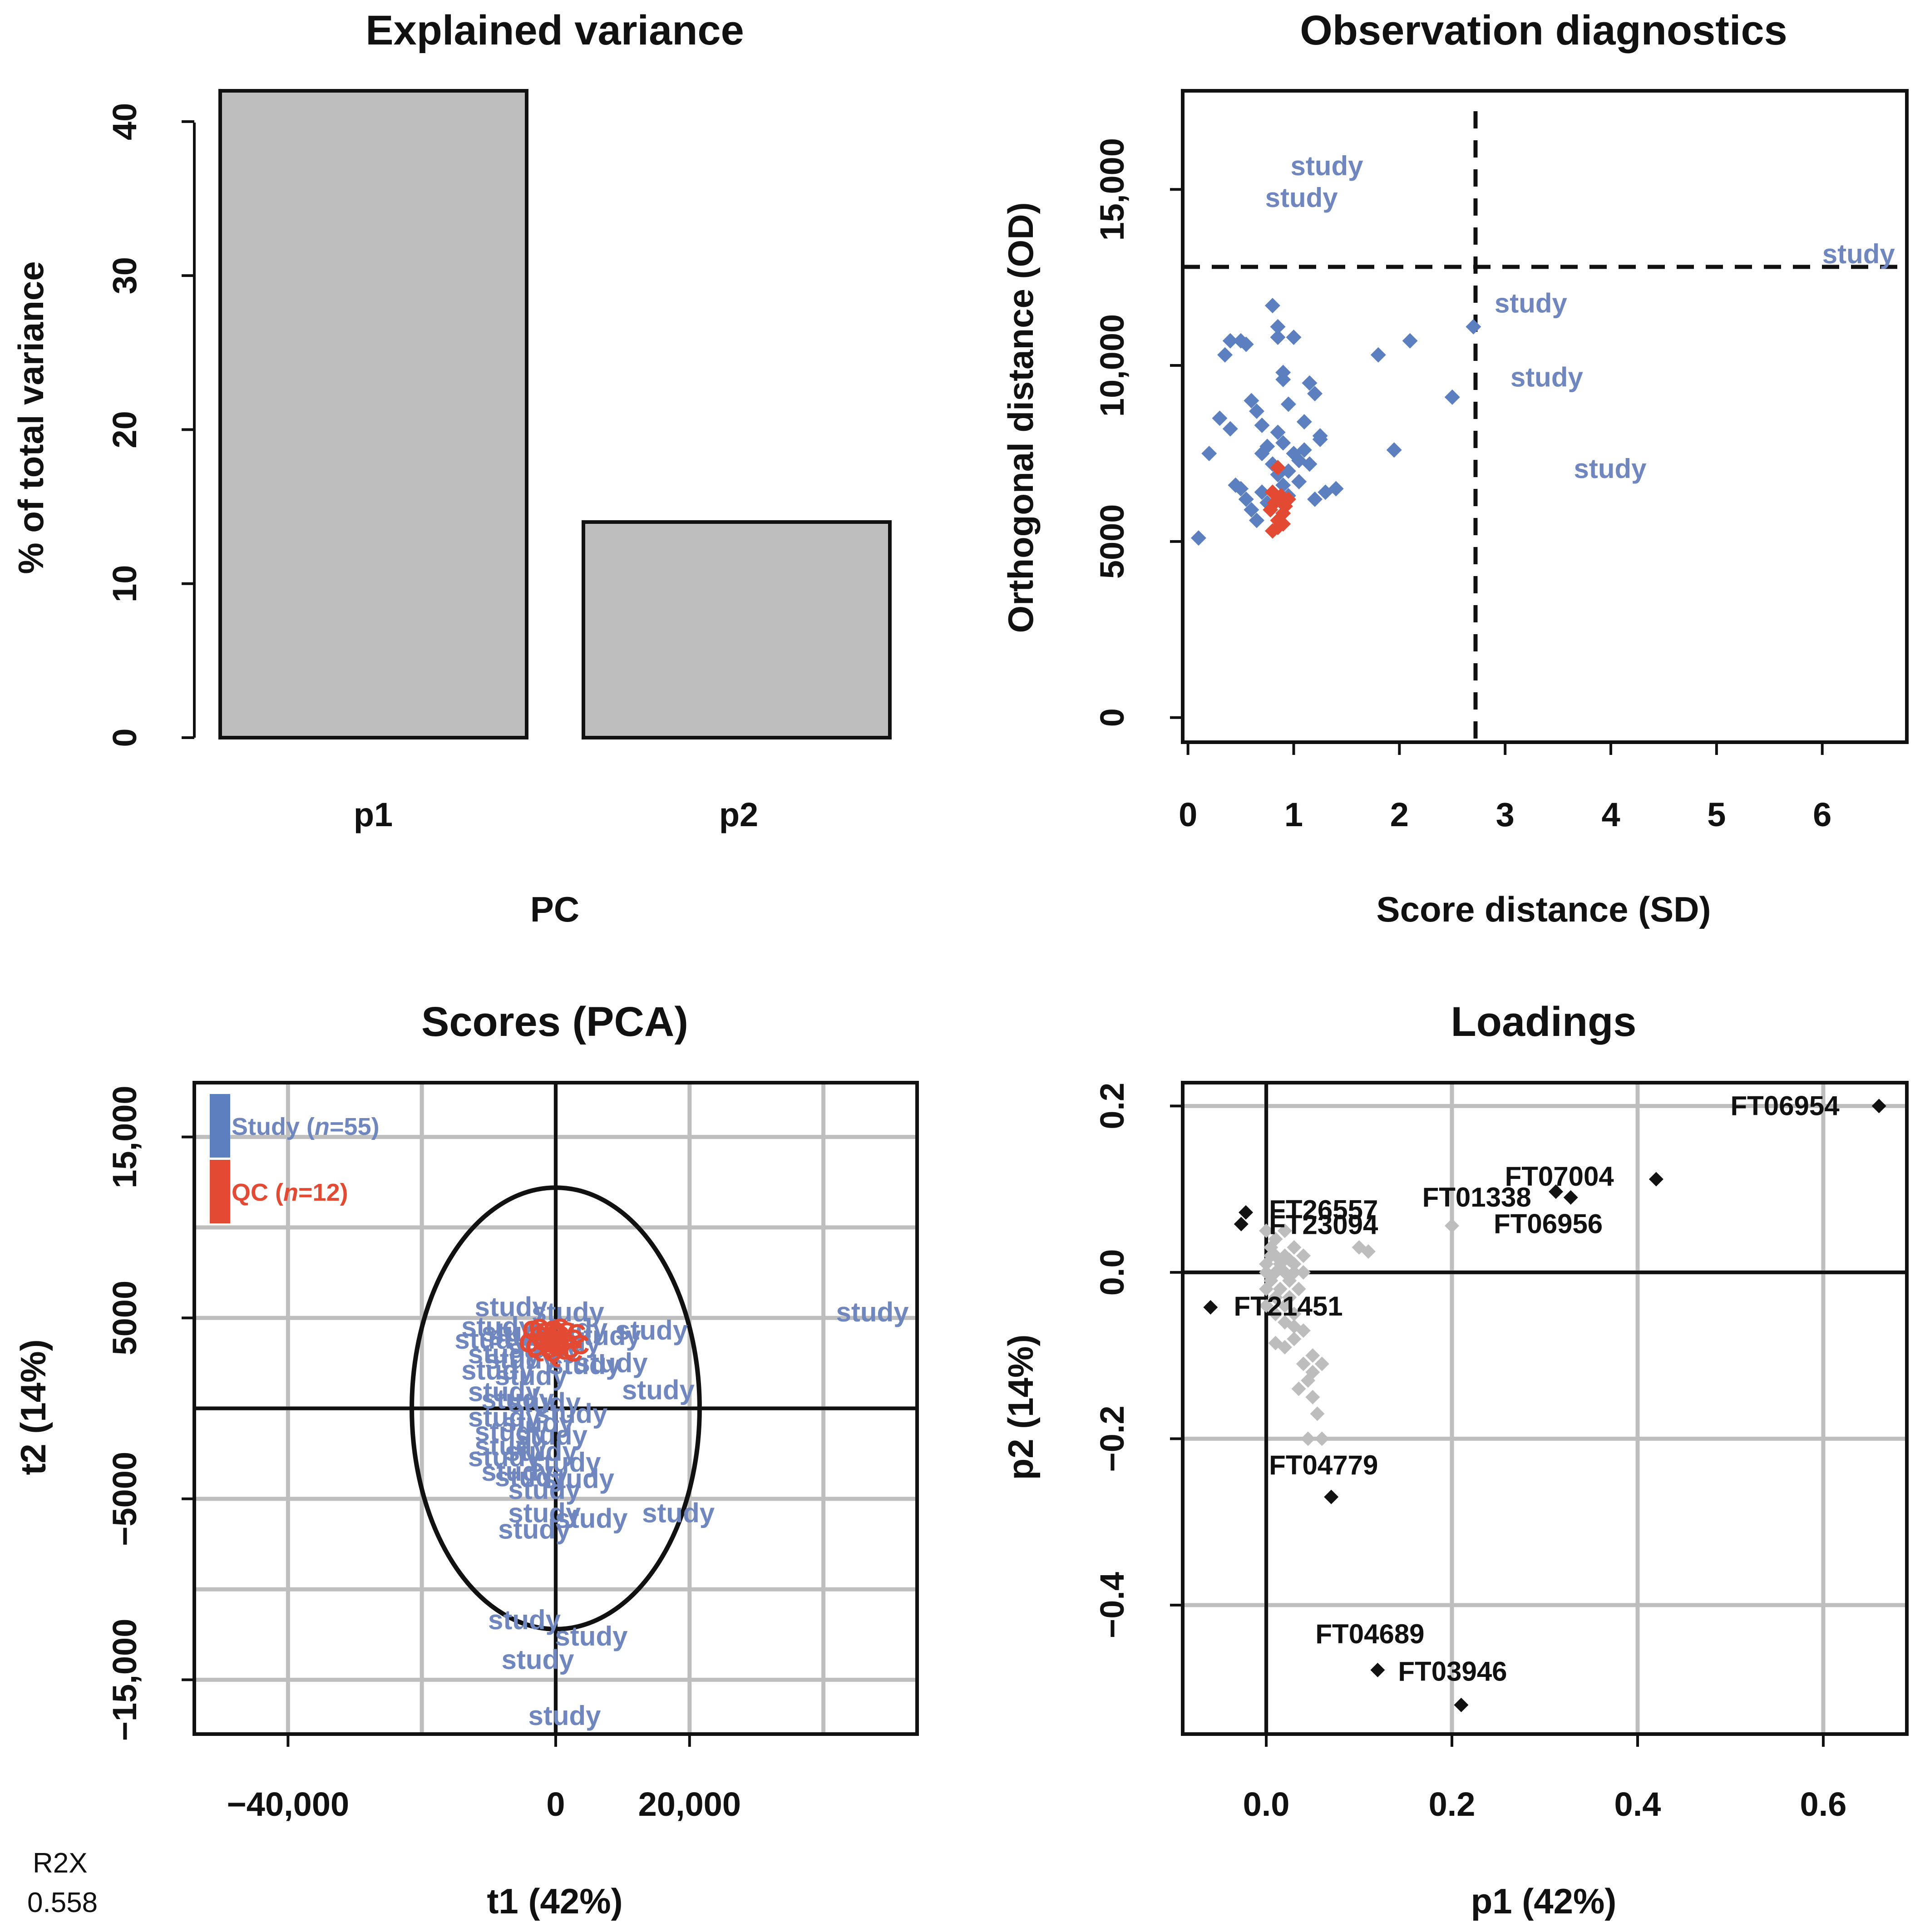  I want to click on diagnostics-xtick-label: 5, so click(1716, 815).